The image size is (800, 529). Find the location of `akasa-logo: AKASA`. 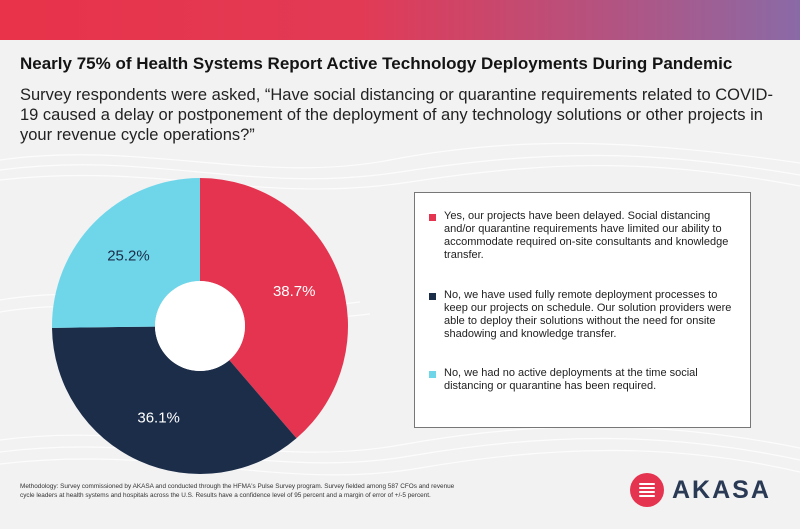

akasa-logo: AKASA is located at coordinates (710, 490).